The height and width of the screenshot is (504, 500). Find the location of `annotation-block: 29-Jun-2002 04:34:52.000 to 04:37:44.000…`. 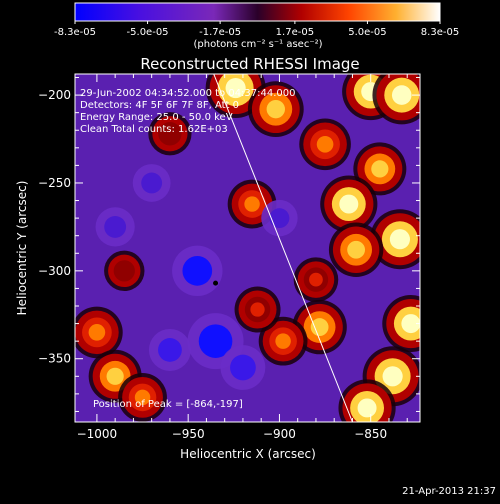

annotation-block: 29-Jun-2002 04:34:52.000 to 04:37:44.000… is located at coordinates (188, 111).